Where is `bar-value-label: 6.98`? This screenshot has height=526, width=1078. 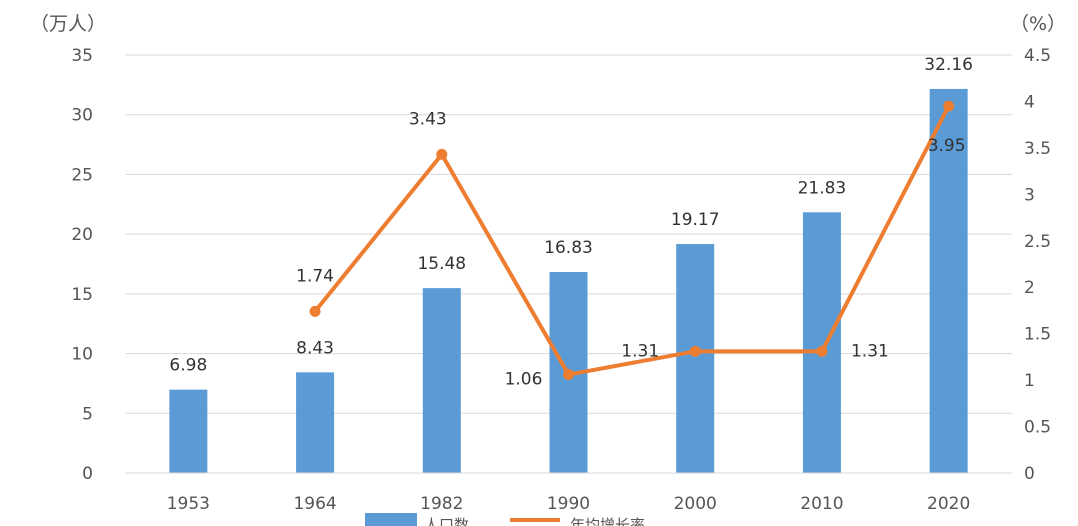
bar-value-label: 6.98 is located at coordinates (188, 366).